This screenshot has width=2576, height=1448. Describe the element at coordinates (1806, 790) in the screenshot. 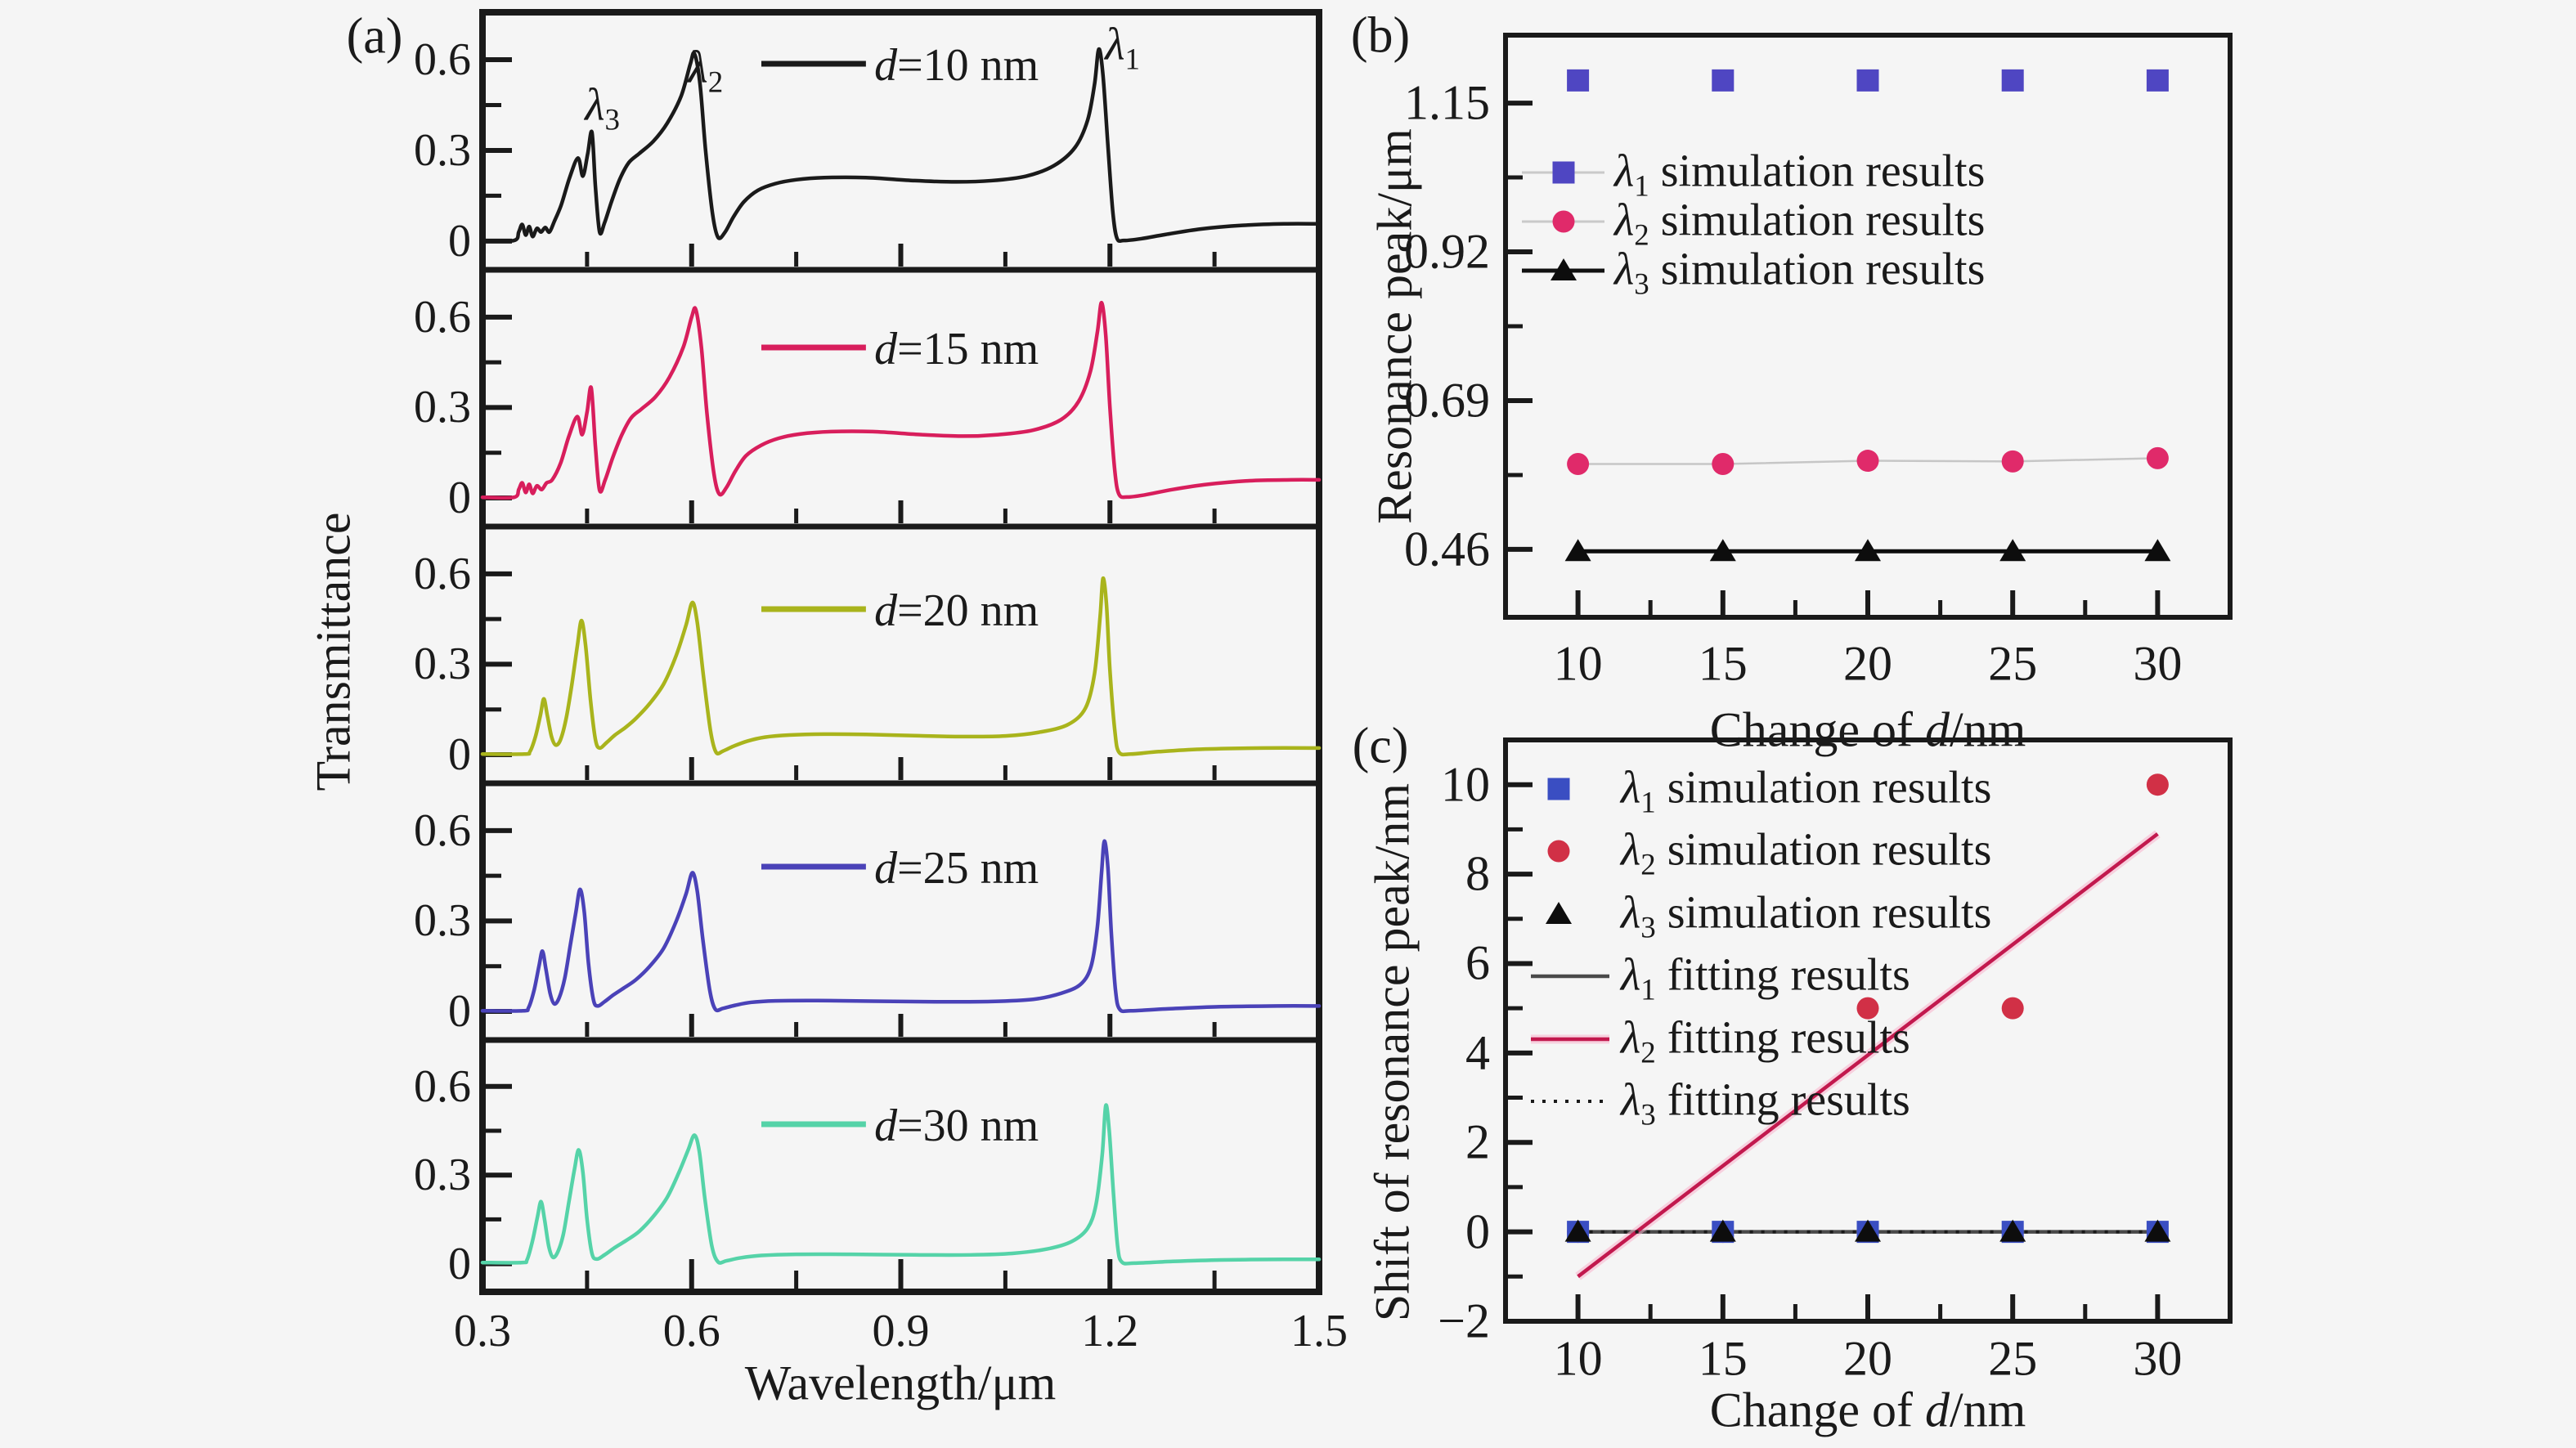

I see `panel-c-legend-label: λ1 simulation results` at that location.